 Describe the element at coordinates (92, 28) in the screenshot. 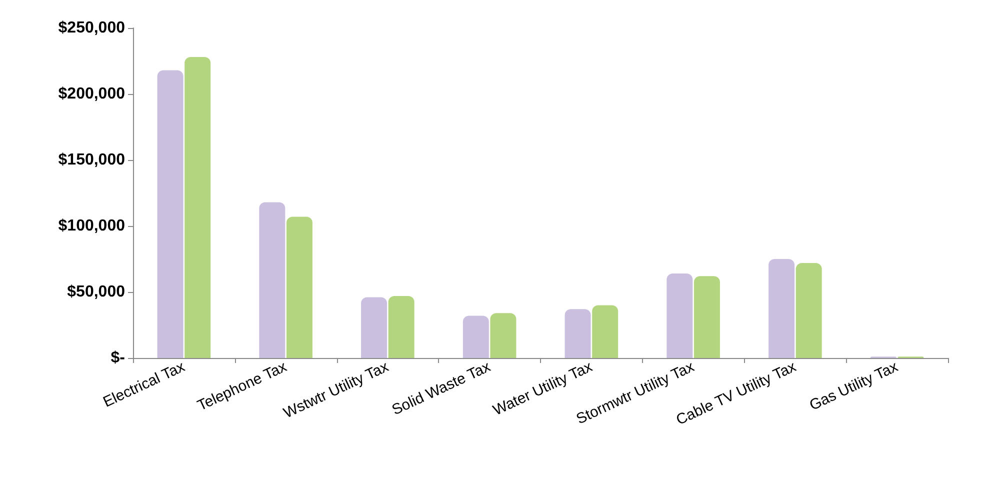

I see `y-tick-label: $250,000` at that location.